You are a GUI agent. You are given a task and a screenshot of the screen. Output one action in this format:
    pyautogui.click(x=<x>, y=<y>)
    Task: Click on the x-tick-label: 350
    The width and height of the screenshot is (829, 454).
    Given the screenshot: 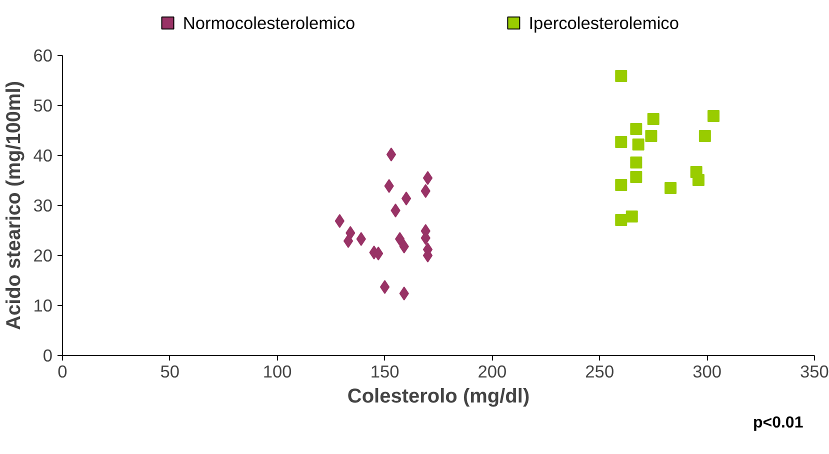 What is the action you would take?
    pyautogui.click(x=814, y=372)
    